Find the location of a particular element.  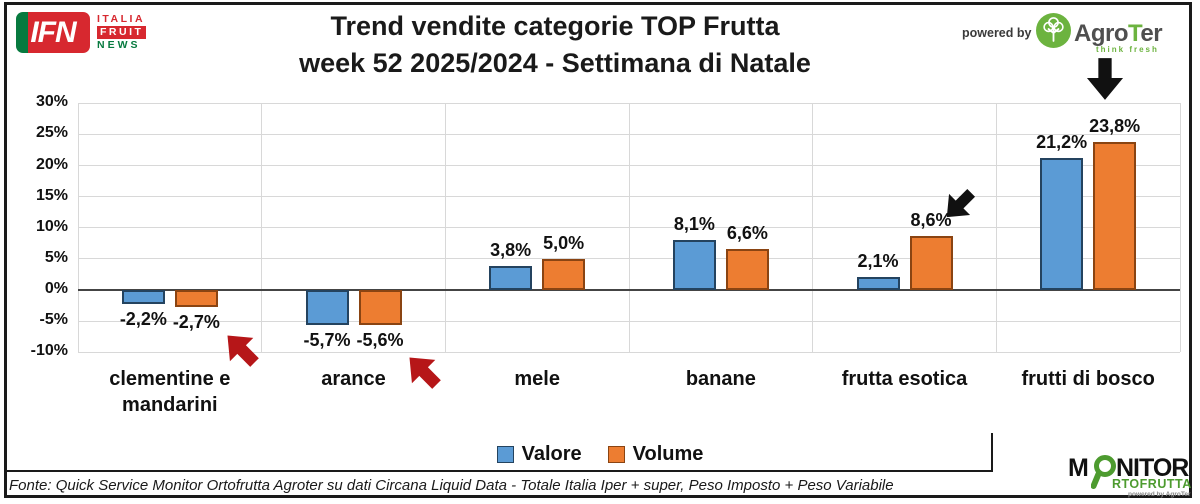

category-label-0: clementine e mandarini is located at coordinates (170, 392).